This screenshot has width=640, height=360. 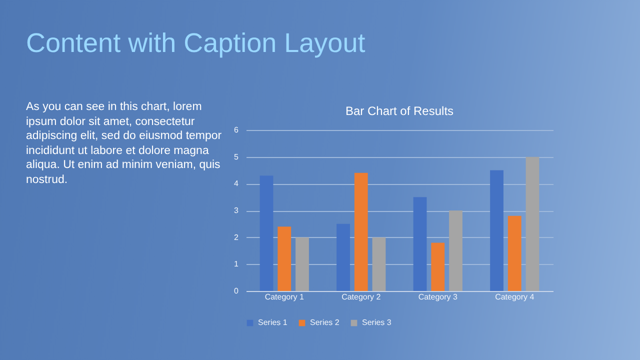 I want to click on y-tick-label: 1, so click(x=237, y=264).